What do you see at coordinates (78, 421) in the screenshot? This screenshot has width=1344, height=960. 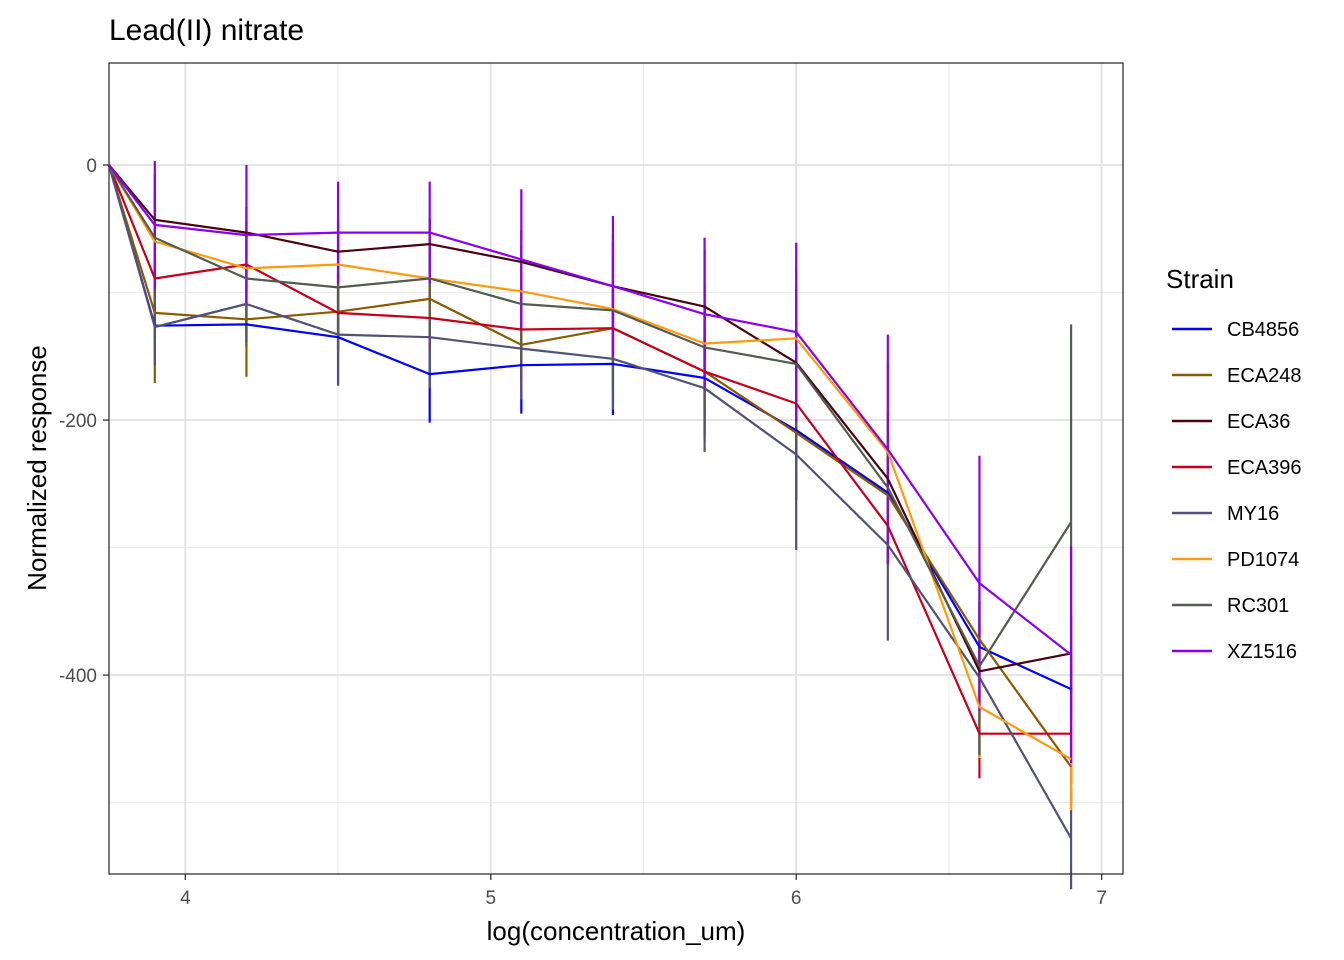 I see `y-tick-label: -200` at bounding box center [78, 421].